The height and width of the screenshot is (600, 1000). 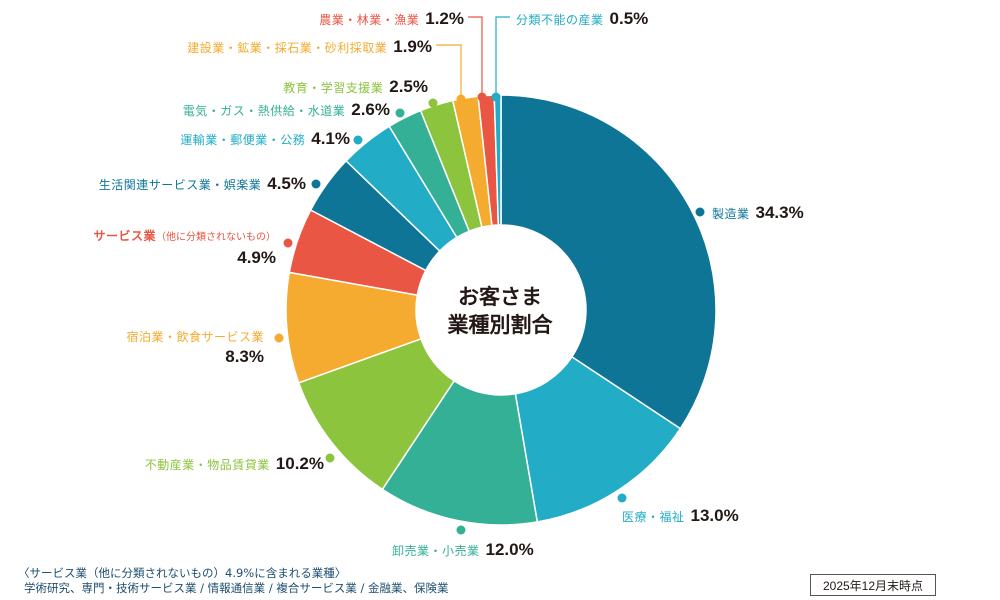 I want to click on label-construction-mining: 建設業・鉱業・採石業・砂利採取業 1.9%, so click(x=309, y=46).